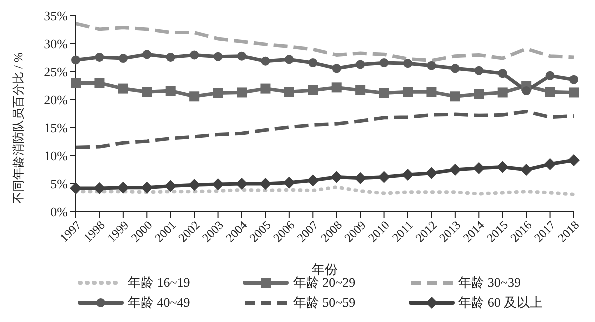 This screenshot has height=322, width=595. Describe the element at coordinates (56, 100) in the screenshot. I see `y-tick-label: 20%` at that location.